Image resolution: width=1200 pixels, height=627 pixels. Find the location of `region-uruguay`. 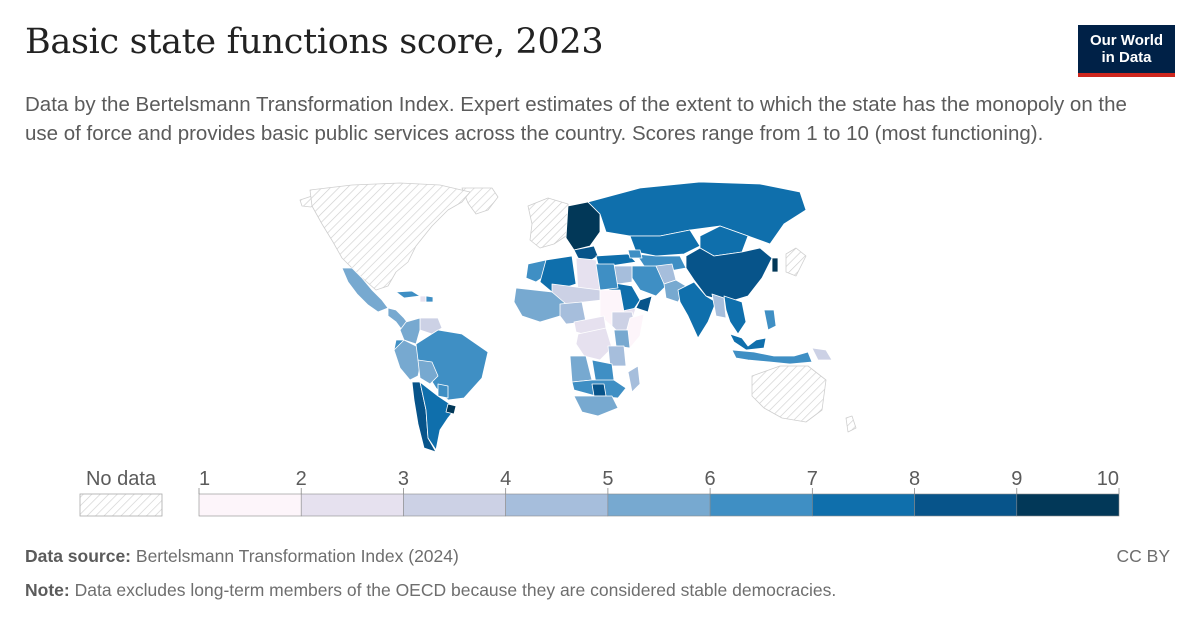

region-uruguay is located at coordinates (451, 409).